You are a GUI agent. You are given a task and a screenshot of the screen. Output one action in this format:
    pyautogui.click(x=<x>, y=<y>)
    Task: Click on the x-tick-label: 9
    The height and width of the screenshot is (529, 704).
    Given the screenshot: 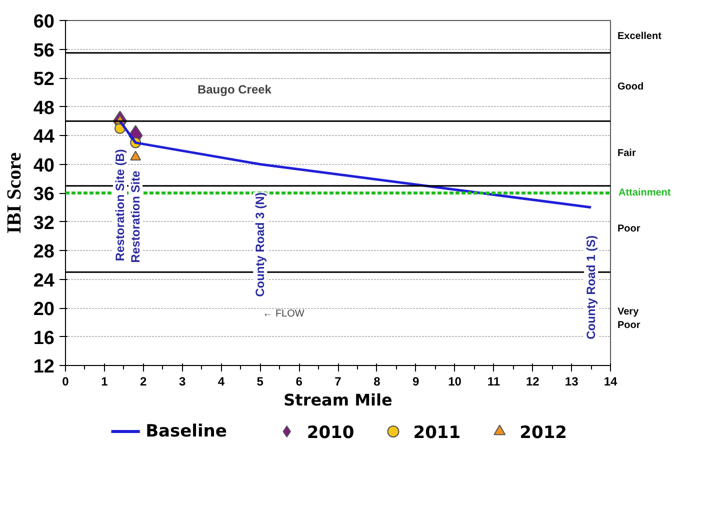 What is the action you would take?
    pyautogui.click(x=416, y=381)
    